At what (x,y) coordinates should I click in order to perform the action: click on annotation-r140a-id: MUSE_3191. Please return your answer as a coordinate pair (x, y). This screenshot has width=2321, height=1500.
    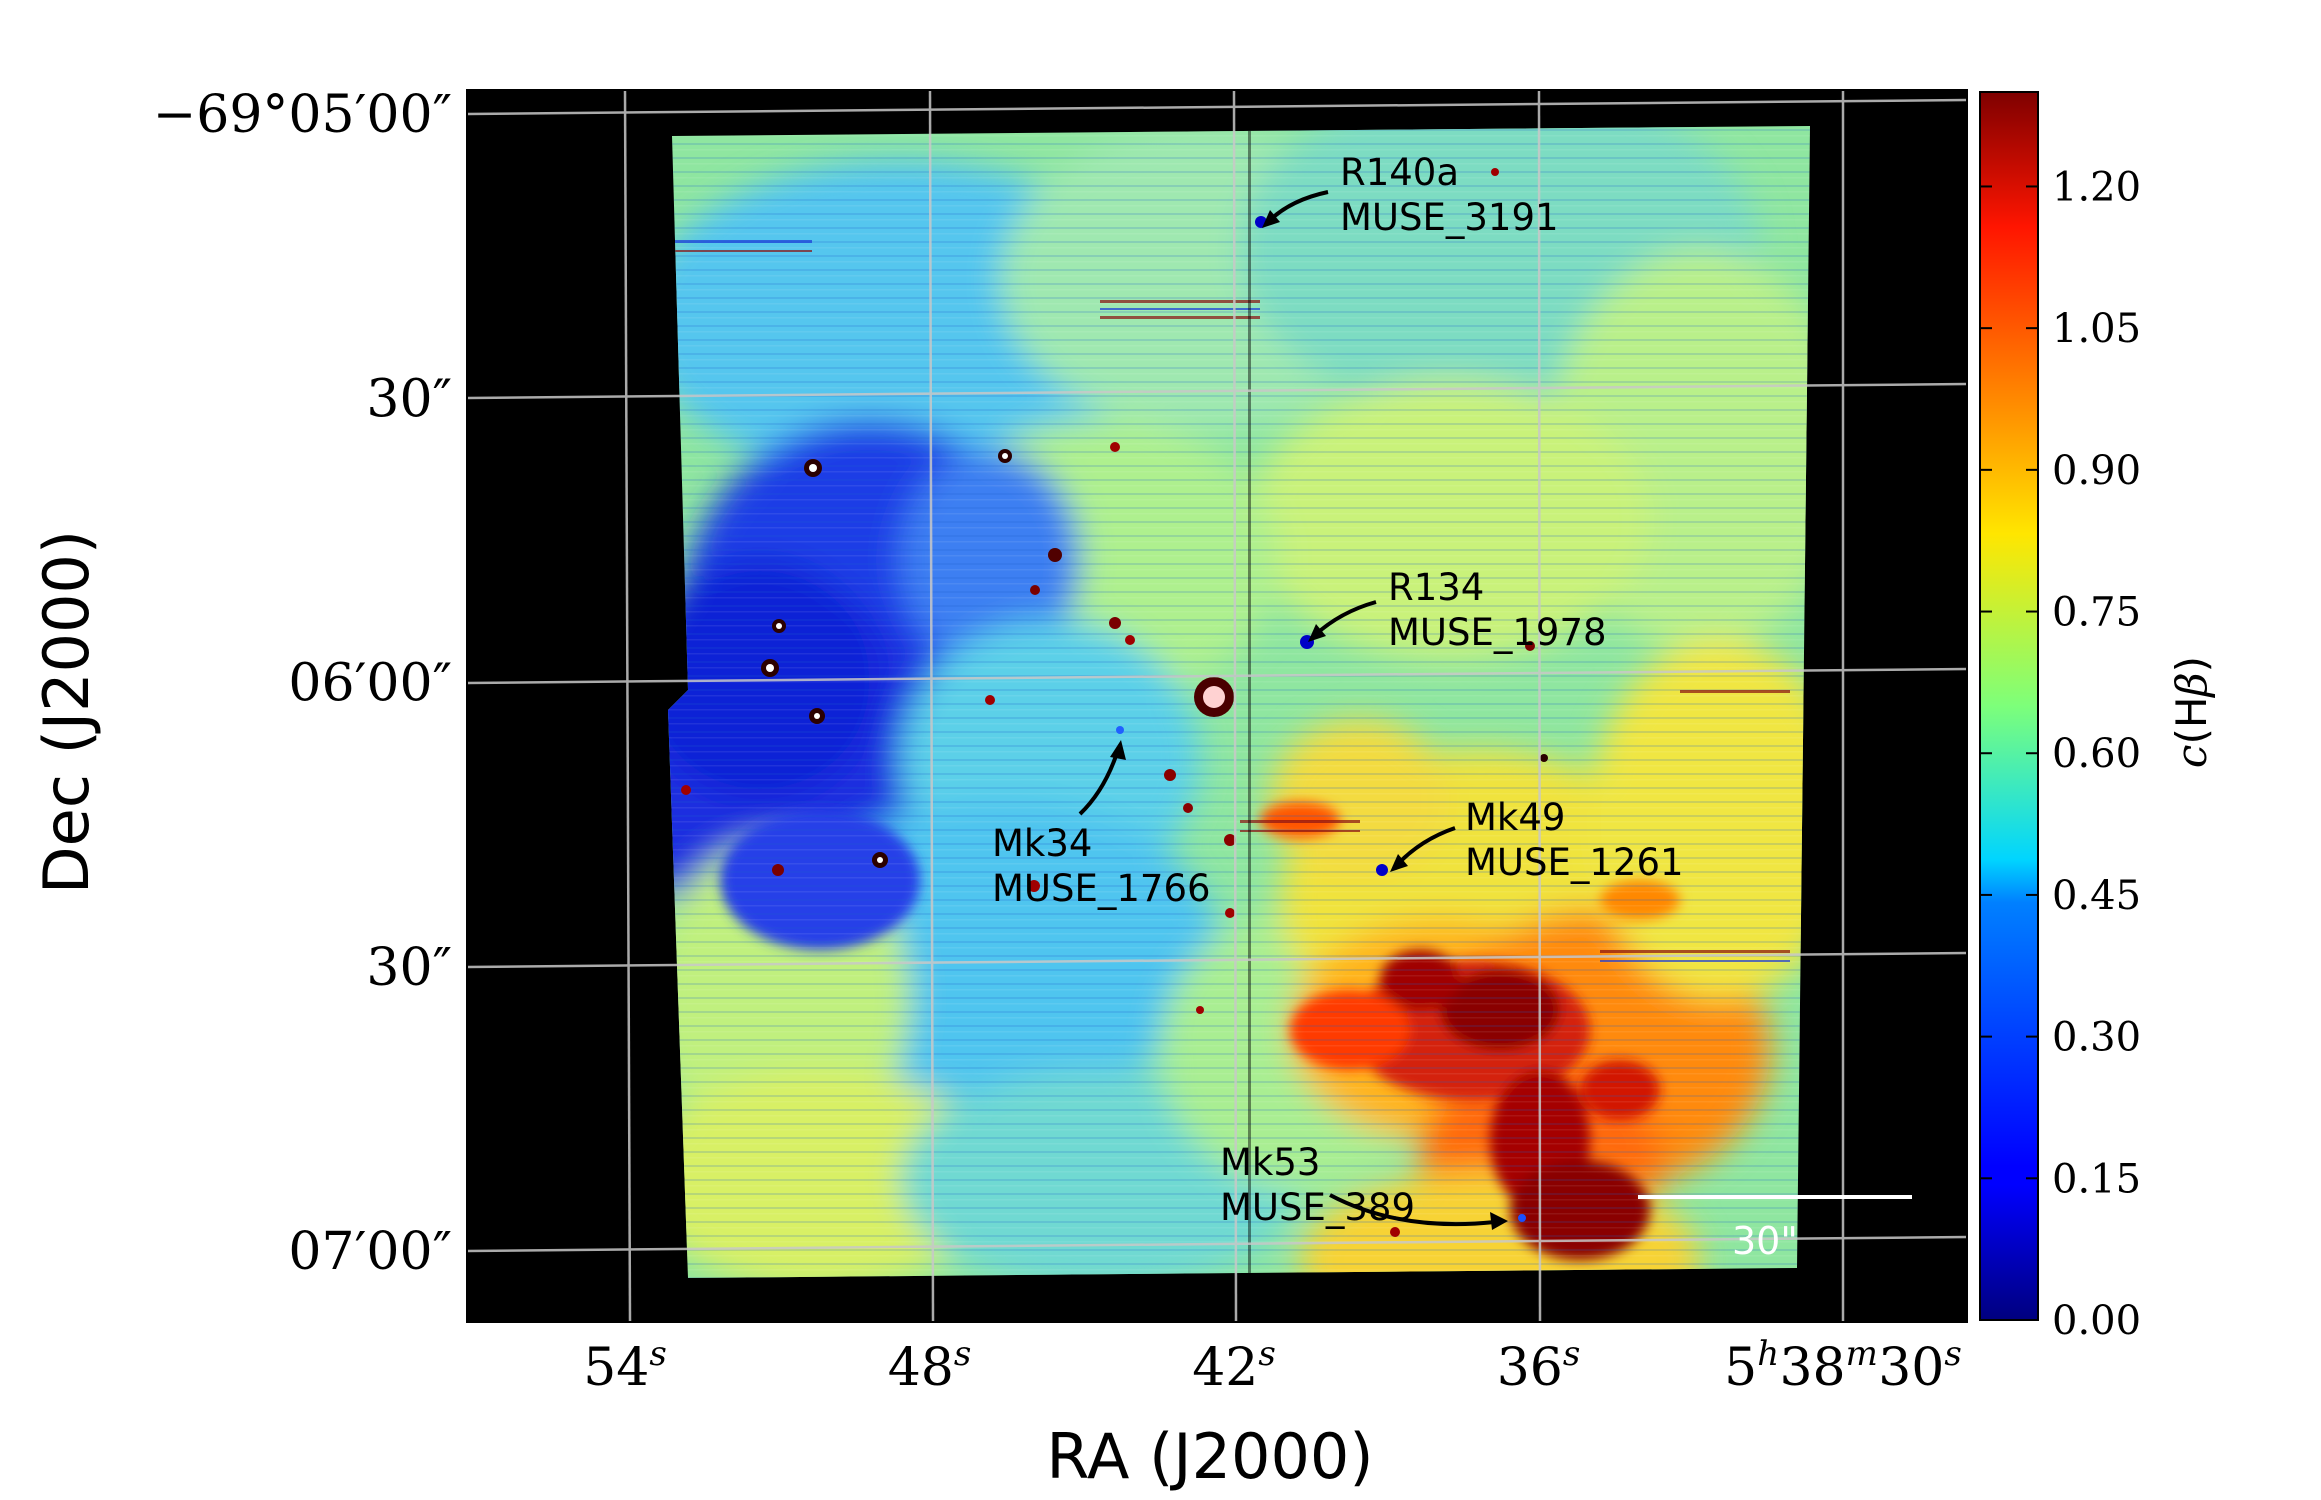
    Looking at the image, I should click on (1449, 217).